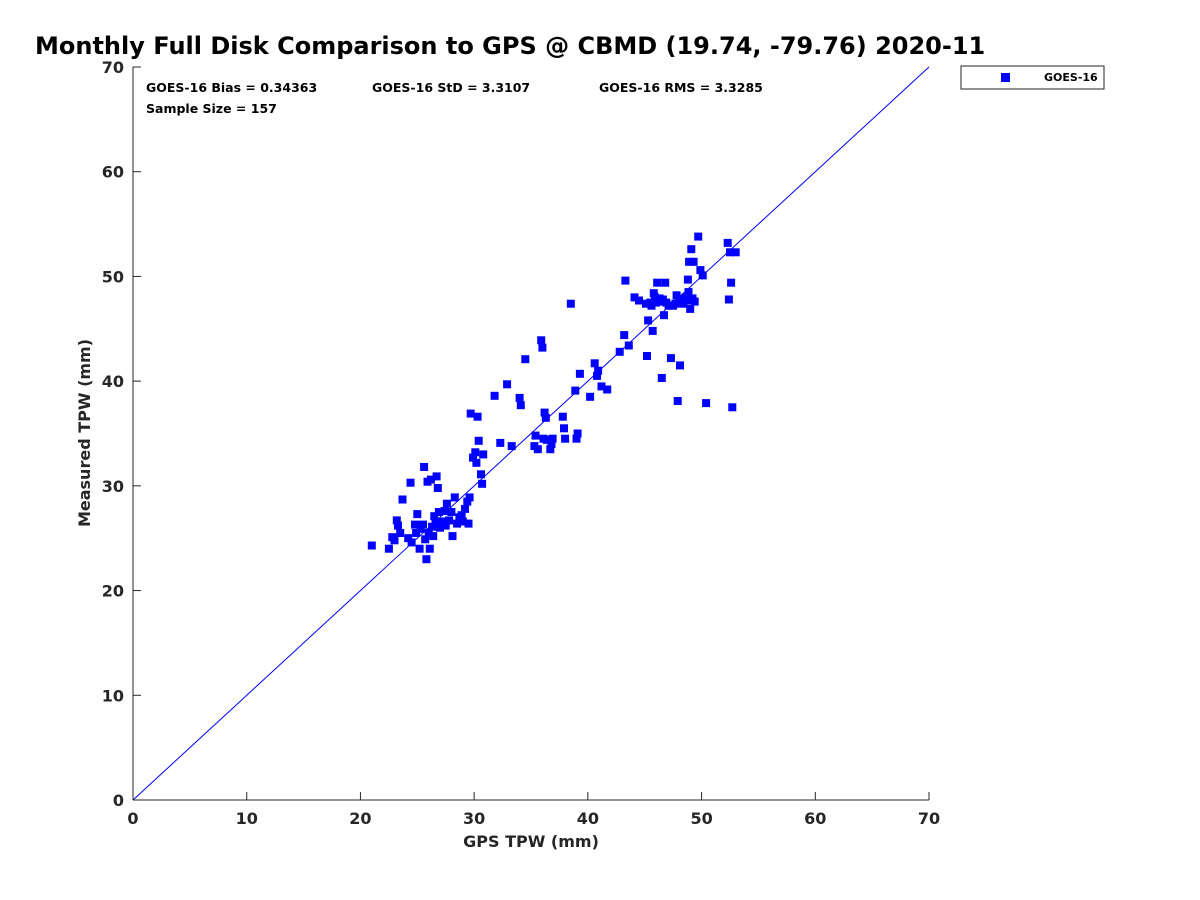  Describe the element at coordinates (1005, 77) in the screenshot. I see `legend-marker-icon` at that location.